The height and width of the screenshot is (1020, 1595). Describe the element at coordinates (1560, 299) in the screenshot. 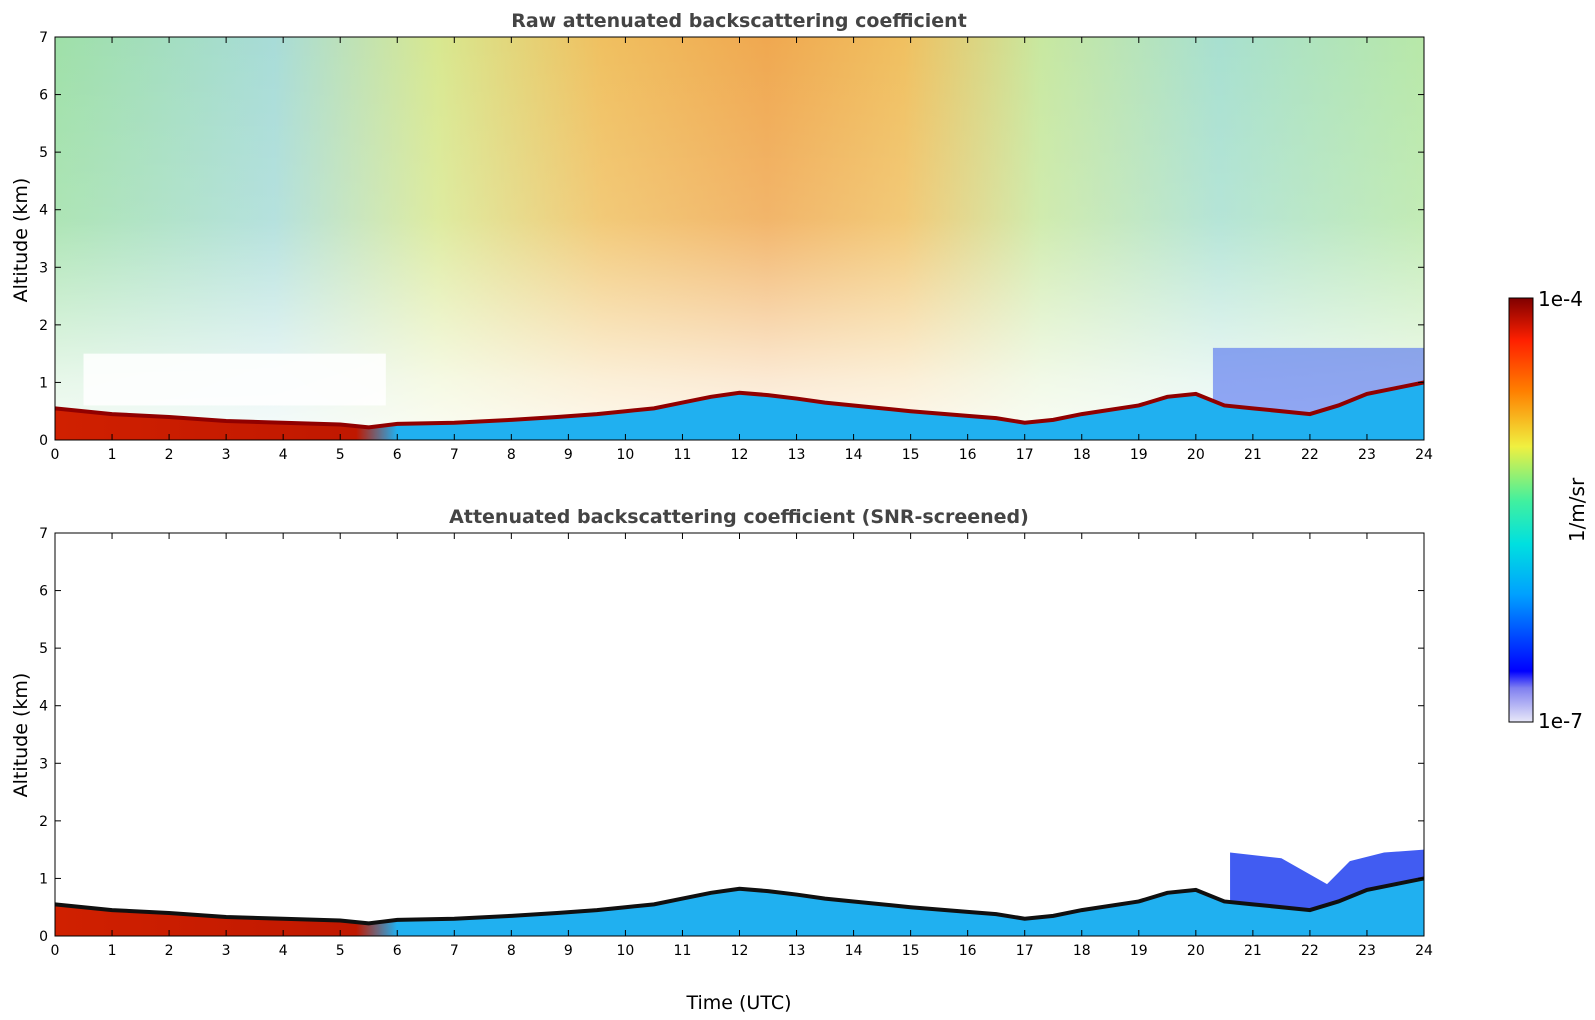

I see `colorbar-max-label: 1e-4` at that location.